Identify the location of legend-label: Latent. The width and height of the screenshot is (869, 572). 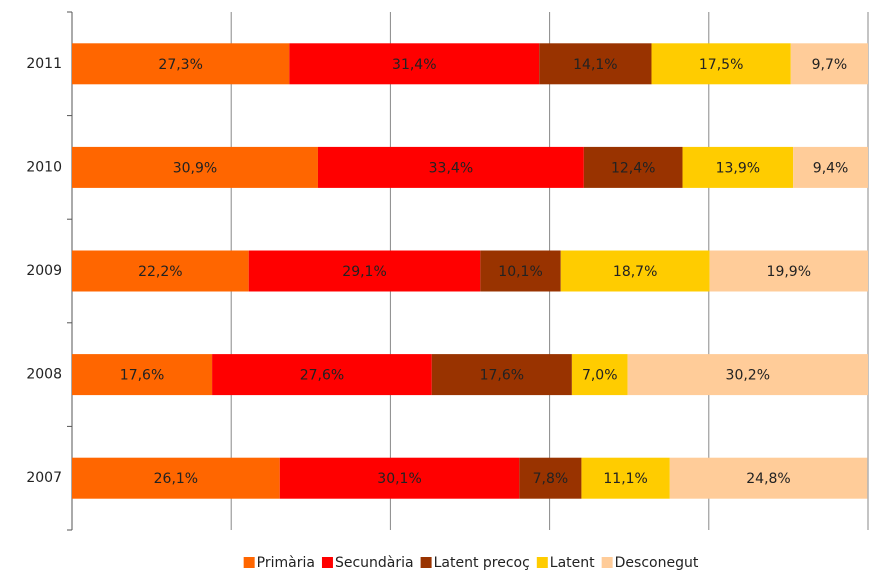
(572, 563).